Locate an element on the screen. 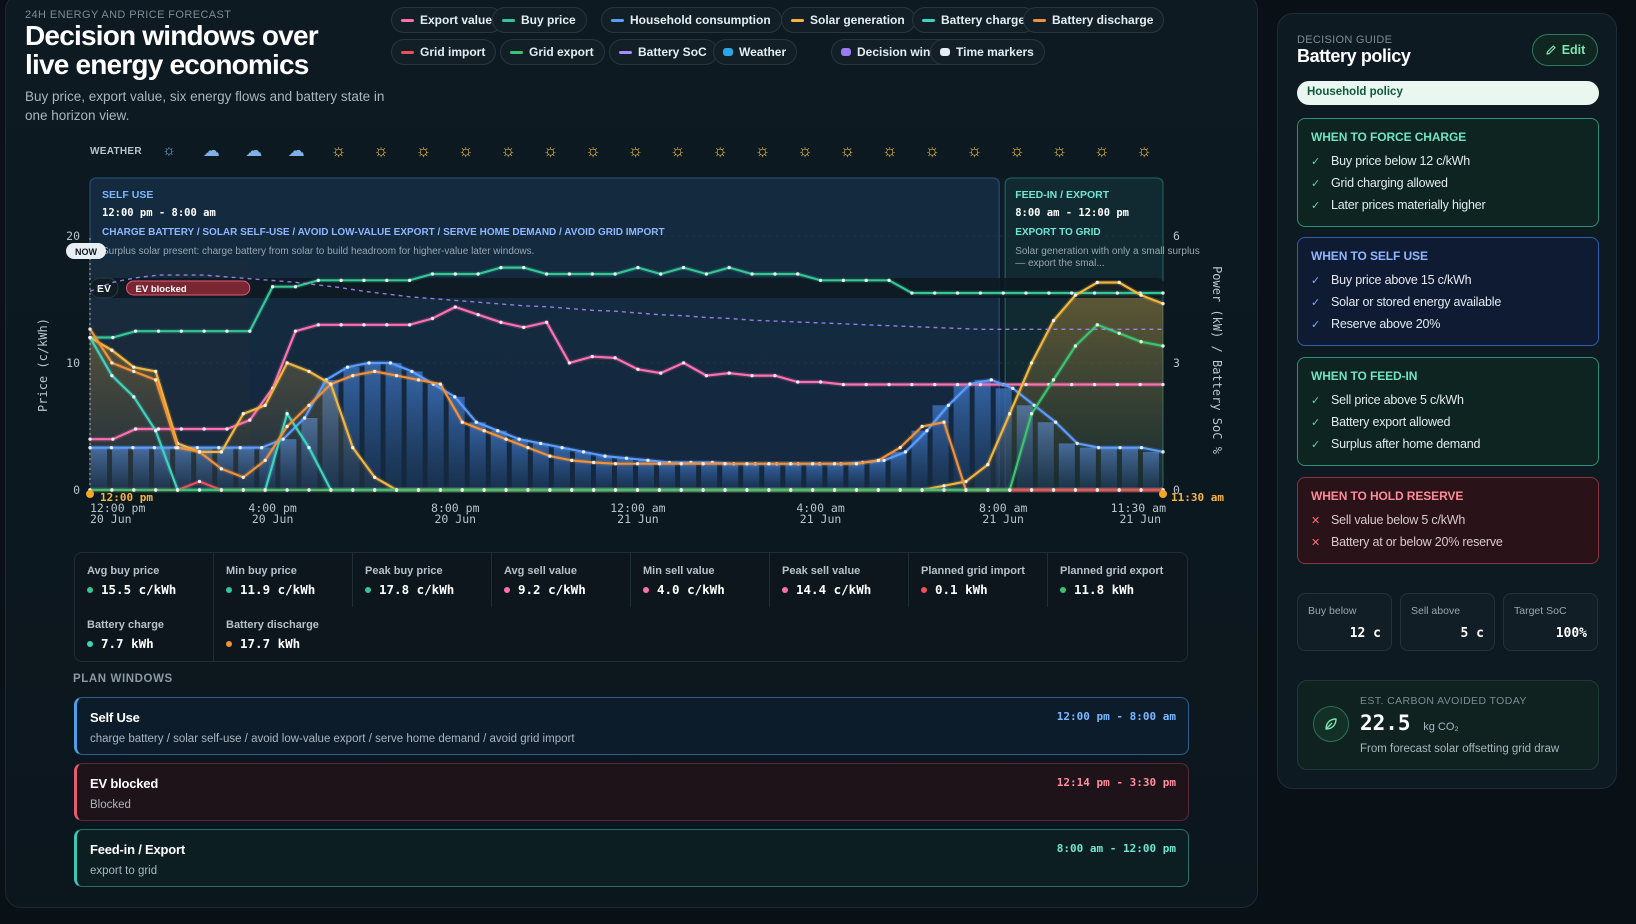 The image size is (1636, 924). y-right-tick: 3 is located at coordinates (1176, 363).